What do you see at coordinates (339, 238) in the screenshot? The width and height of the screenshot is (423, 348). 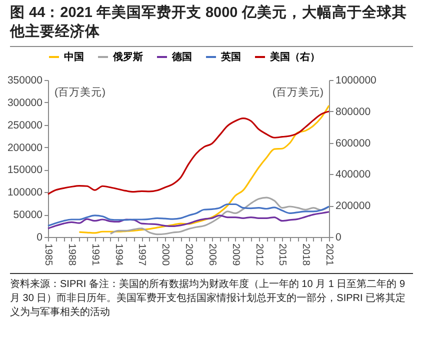 I see `y2-tick-label: 0` at bounding box center [339, 238].